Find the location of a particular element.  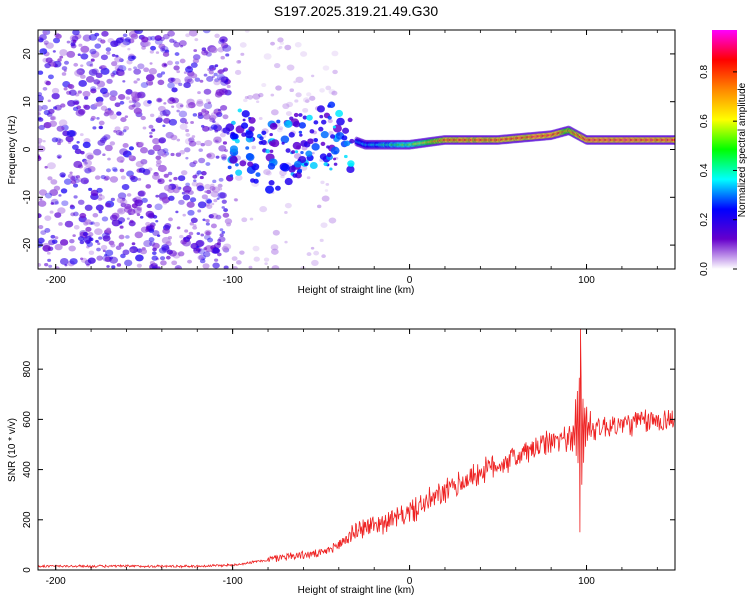

y-tick-label: 0 is located at coordinates (27, 149).